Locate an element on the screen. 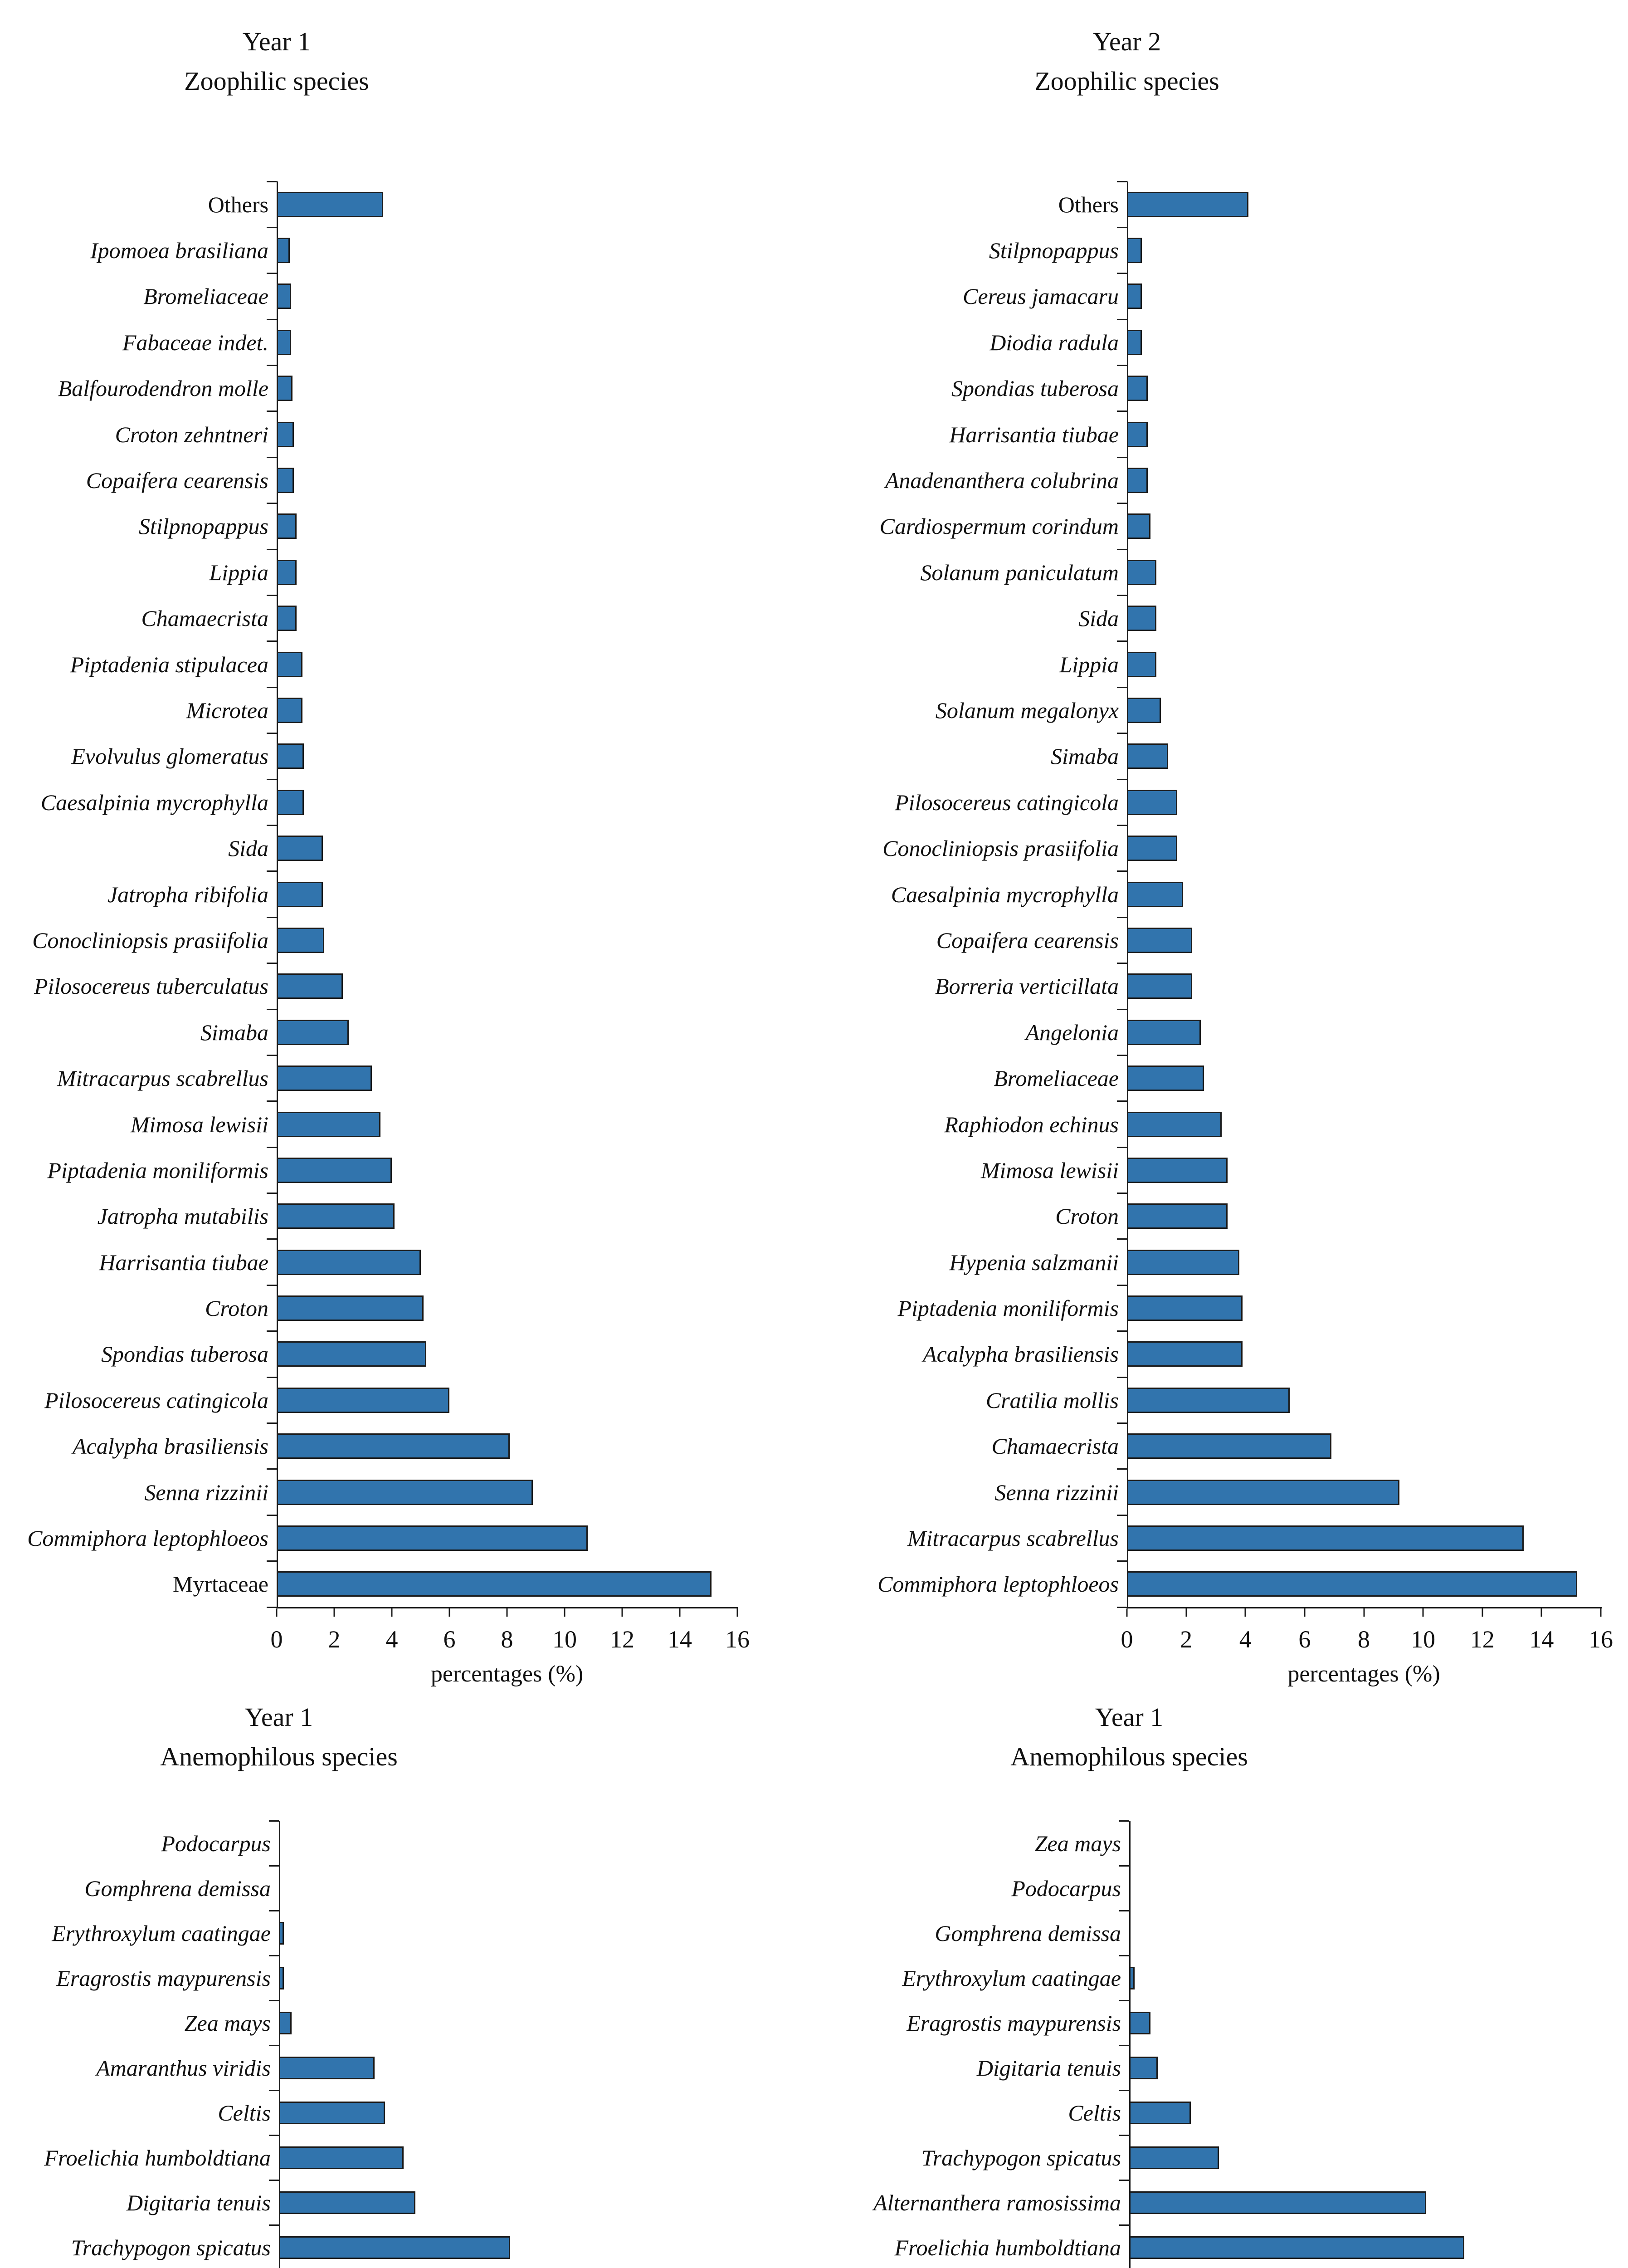 This screenshot has width=1628, height=2268. bar-row: Copaifera cearensis is located at coordinates (407, 480).